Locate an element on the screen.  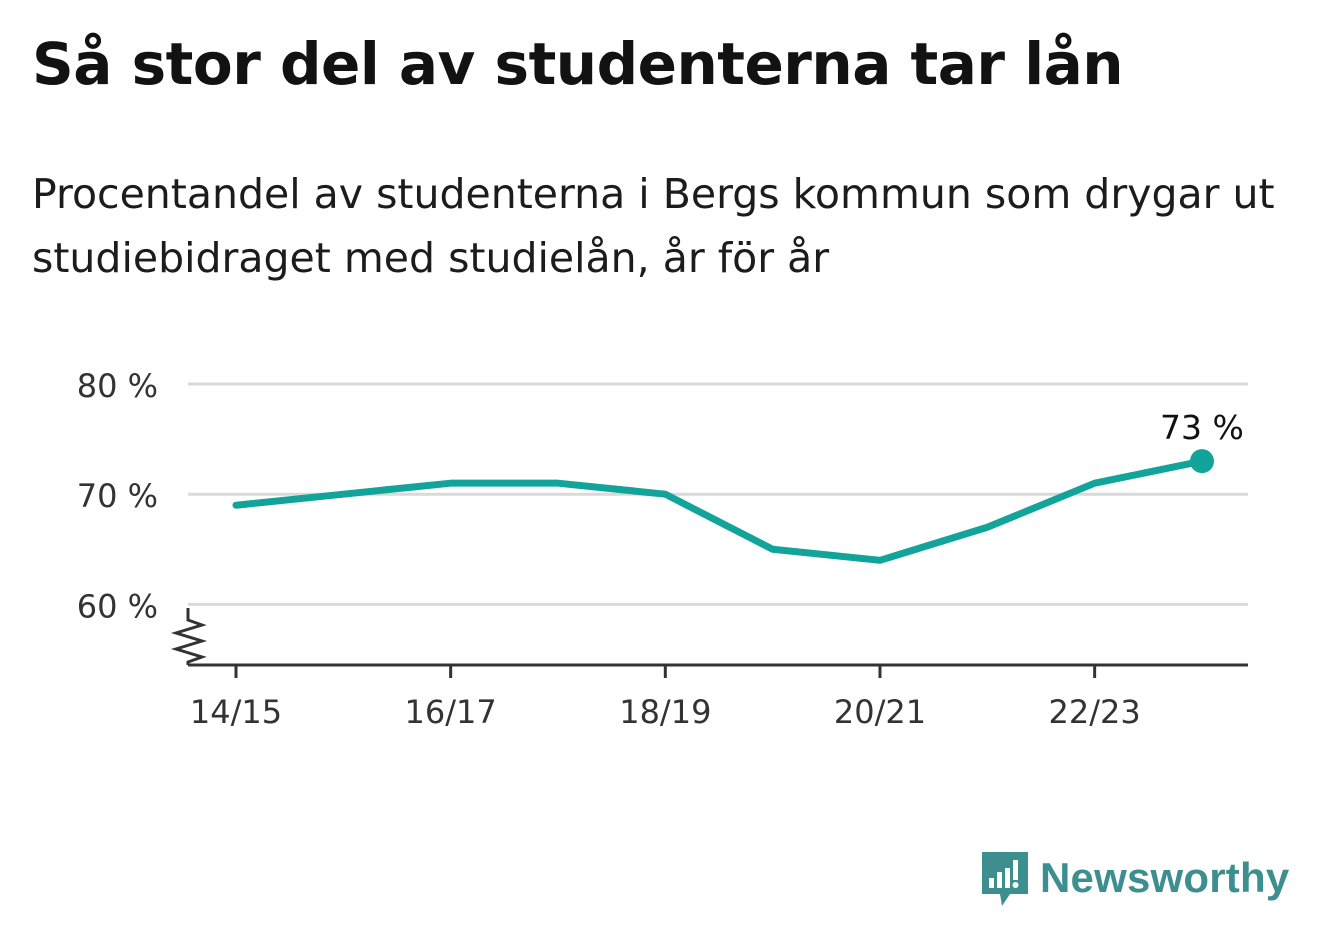
y-tick-label: 70 % is located at coordinates (117, 496).